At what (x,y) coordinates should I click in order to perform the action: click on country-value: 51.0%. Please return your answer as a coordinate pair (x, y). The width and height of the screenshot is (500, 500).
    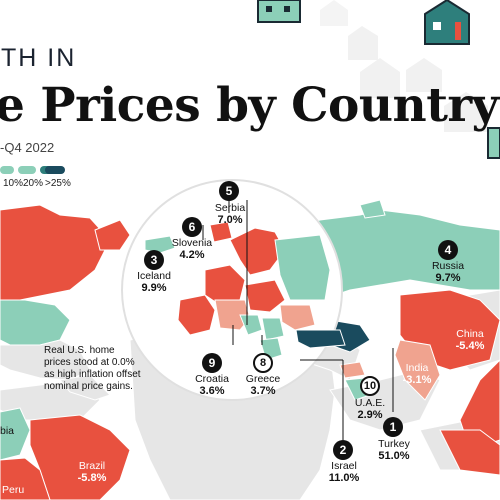
    Looking at the image, I should click on (394, 456).